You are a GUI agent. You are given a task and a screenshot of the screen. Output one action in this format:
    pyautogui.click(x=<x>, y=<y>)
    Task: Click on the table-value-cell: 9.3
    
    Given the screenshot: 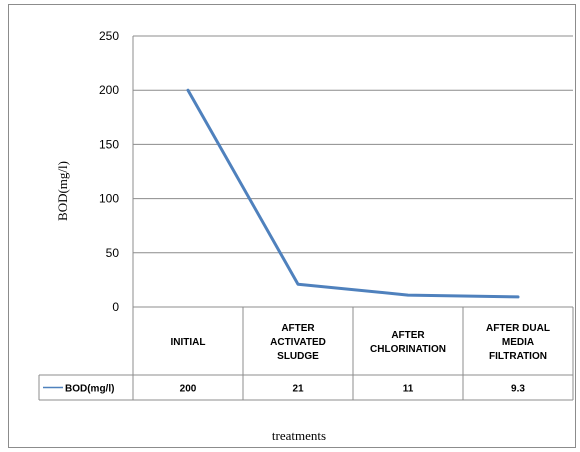 What is the action you would take?
    pyautogui.click(x=518, y=389)
    